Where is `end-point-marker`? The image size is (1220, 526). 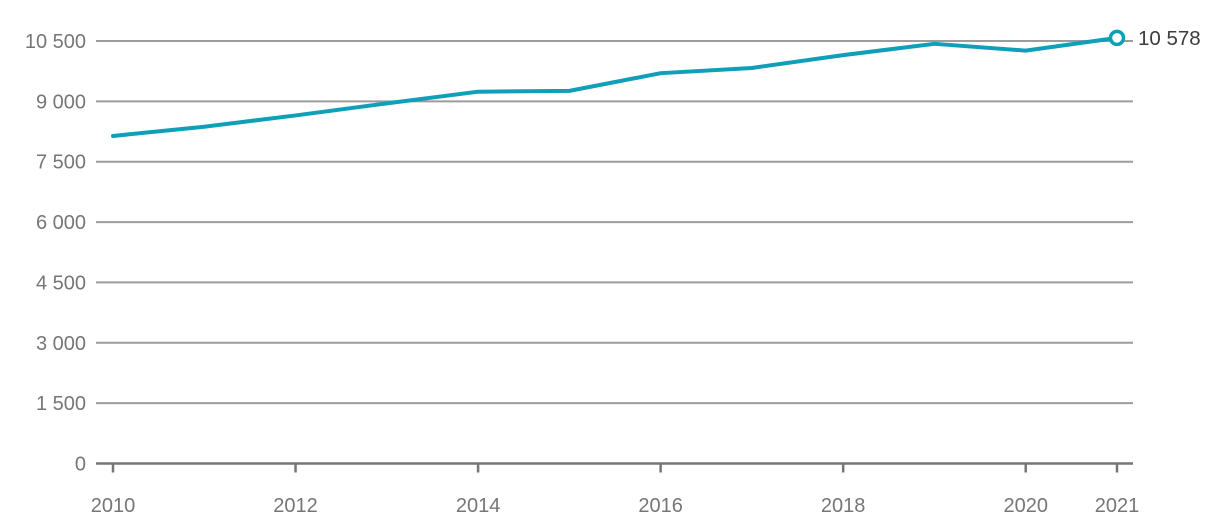
end-point-marker is located at coordinates (1117, 38).